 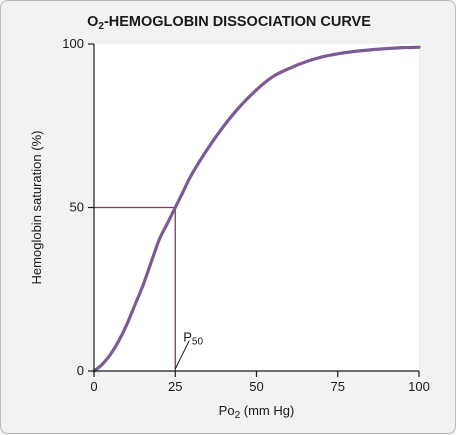 What do you see at coordinates (80, 370) in the screenshot?
I see `y-tick-label: 0` at bounding box center [80, 370].